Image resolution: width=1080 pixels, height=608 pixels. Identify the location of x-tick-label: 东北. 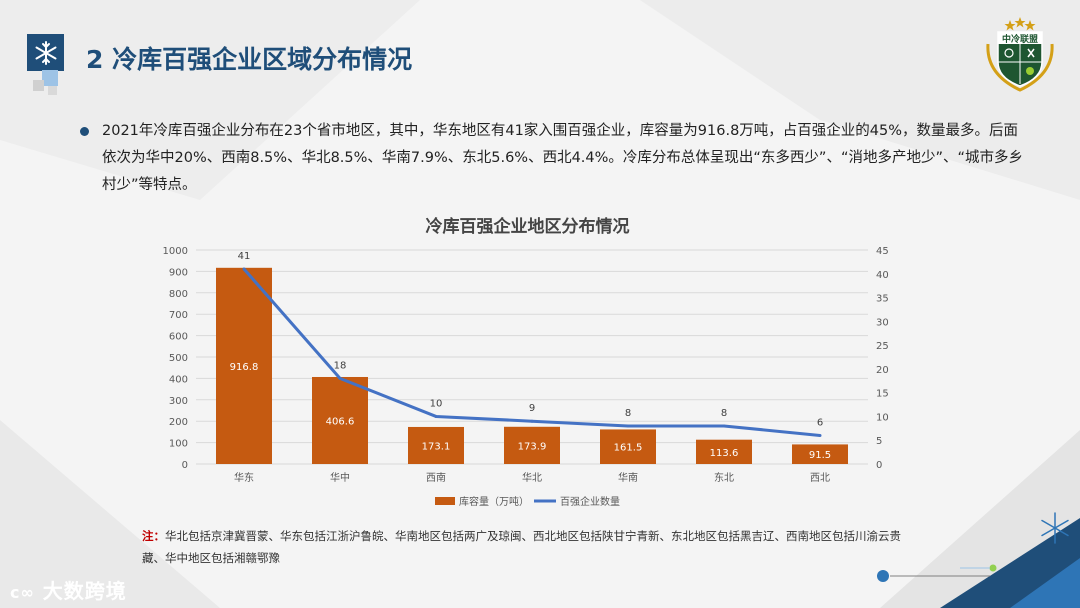
(724, 477).